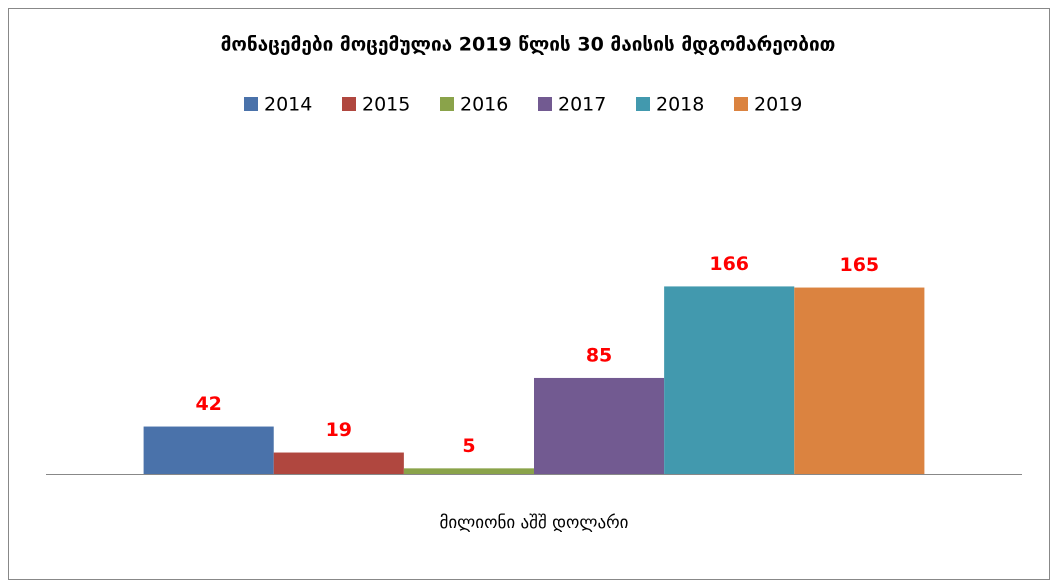 The image size is (1057, 587). I want to click on data-label: 42, so click(208, 404).